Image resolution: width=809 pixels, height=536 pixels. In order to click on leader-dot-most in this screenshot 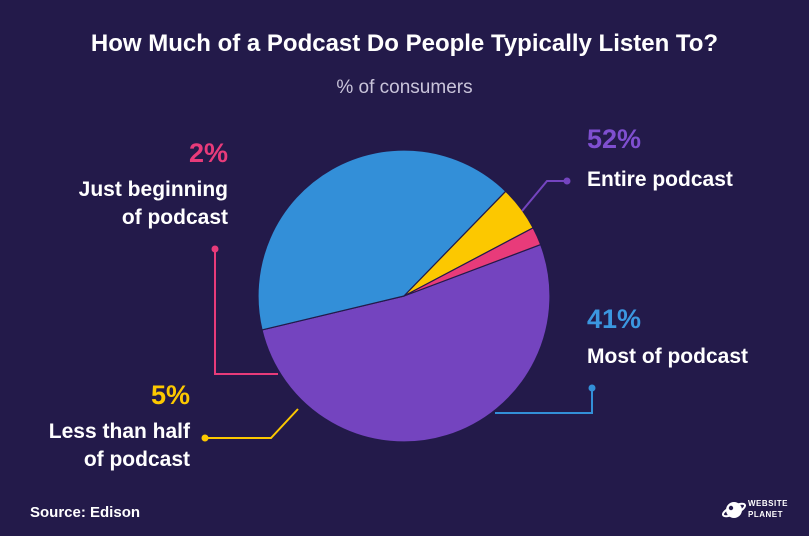, I will do `click(592, 388)`.